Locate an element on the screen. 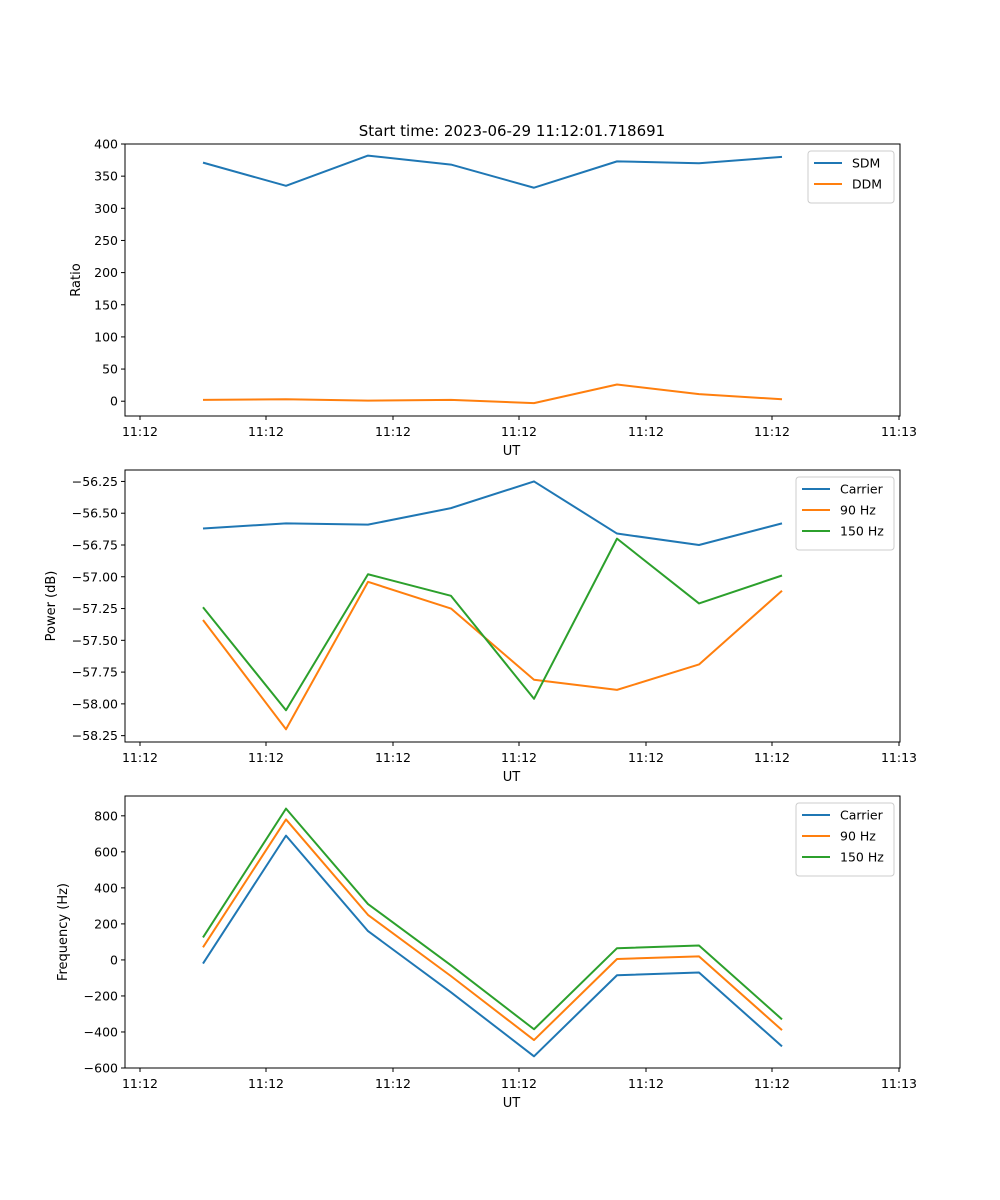  y-tick-label: 150 is located at coordinates (106, 304).